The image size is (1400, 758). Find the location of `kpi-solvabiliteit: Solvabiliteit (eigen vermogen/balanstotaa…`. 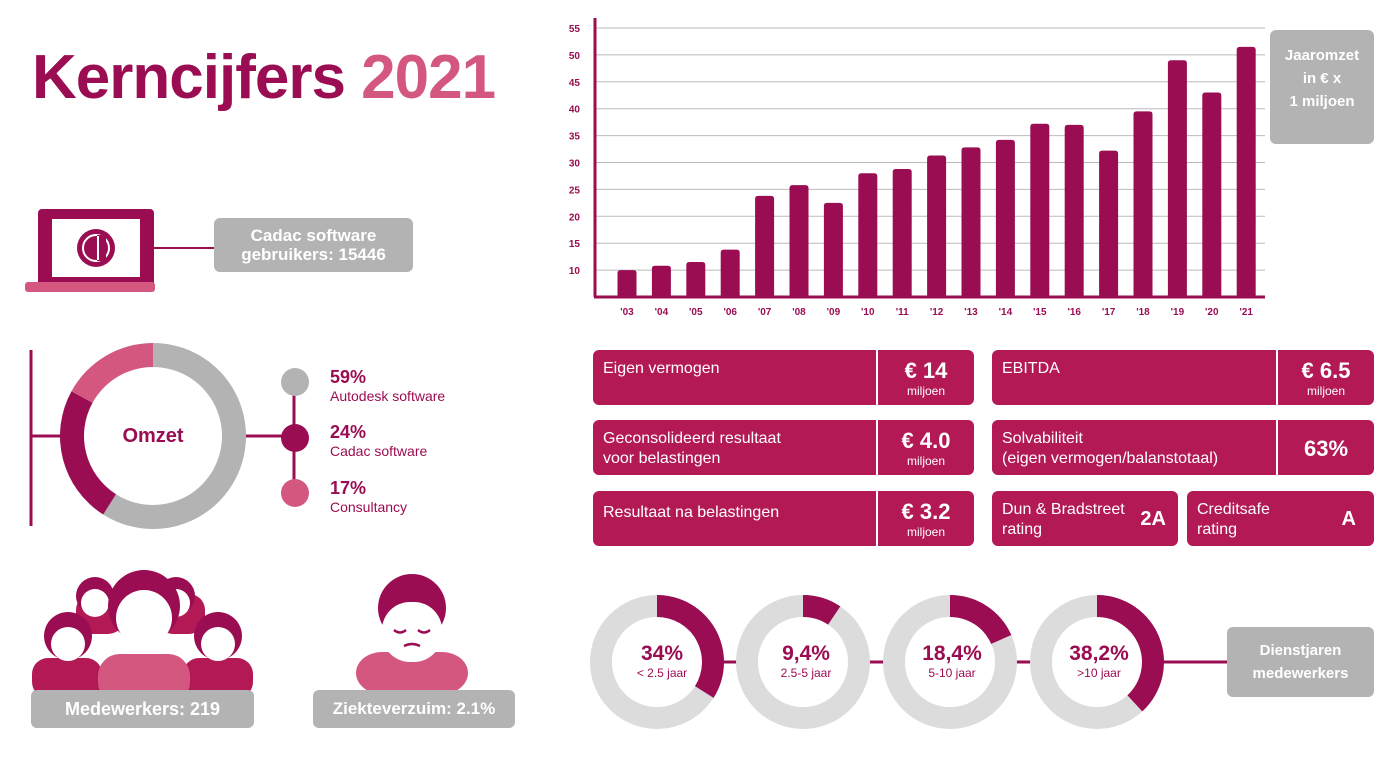

kpi-solvabiliteit: Solvabiliteit (eigen vermogen/balanstotaa… is located at coordinates (1183, 447).